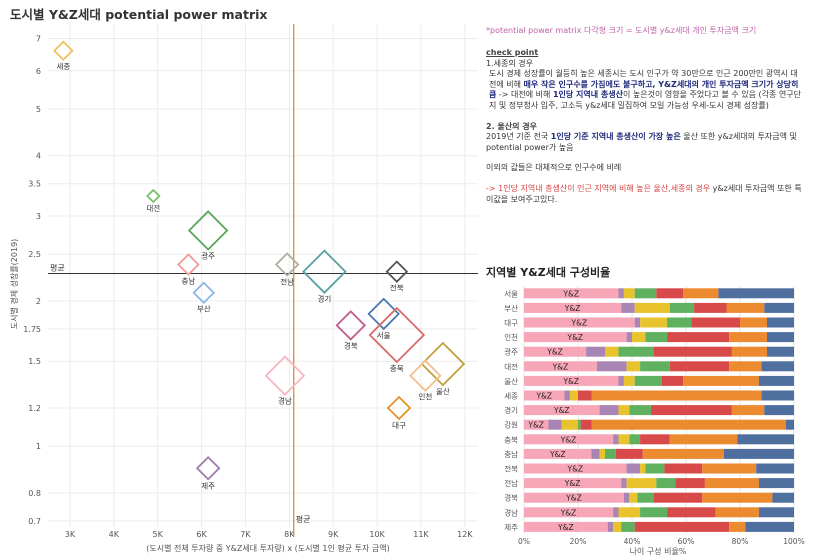 Image resolution: width=813 pixels, height=559 pixels. I want to click on y-tick-label: 2, so click(38, 301).